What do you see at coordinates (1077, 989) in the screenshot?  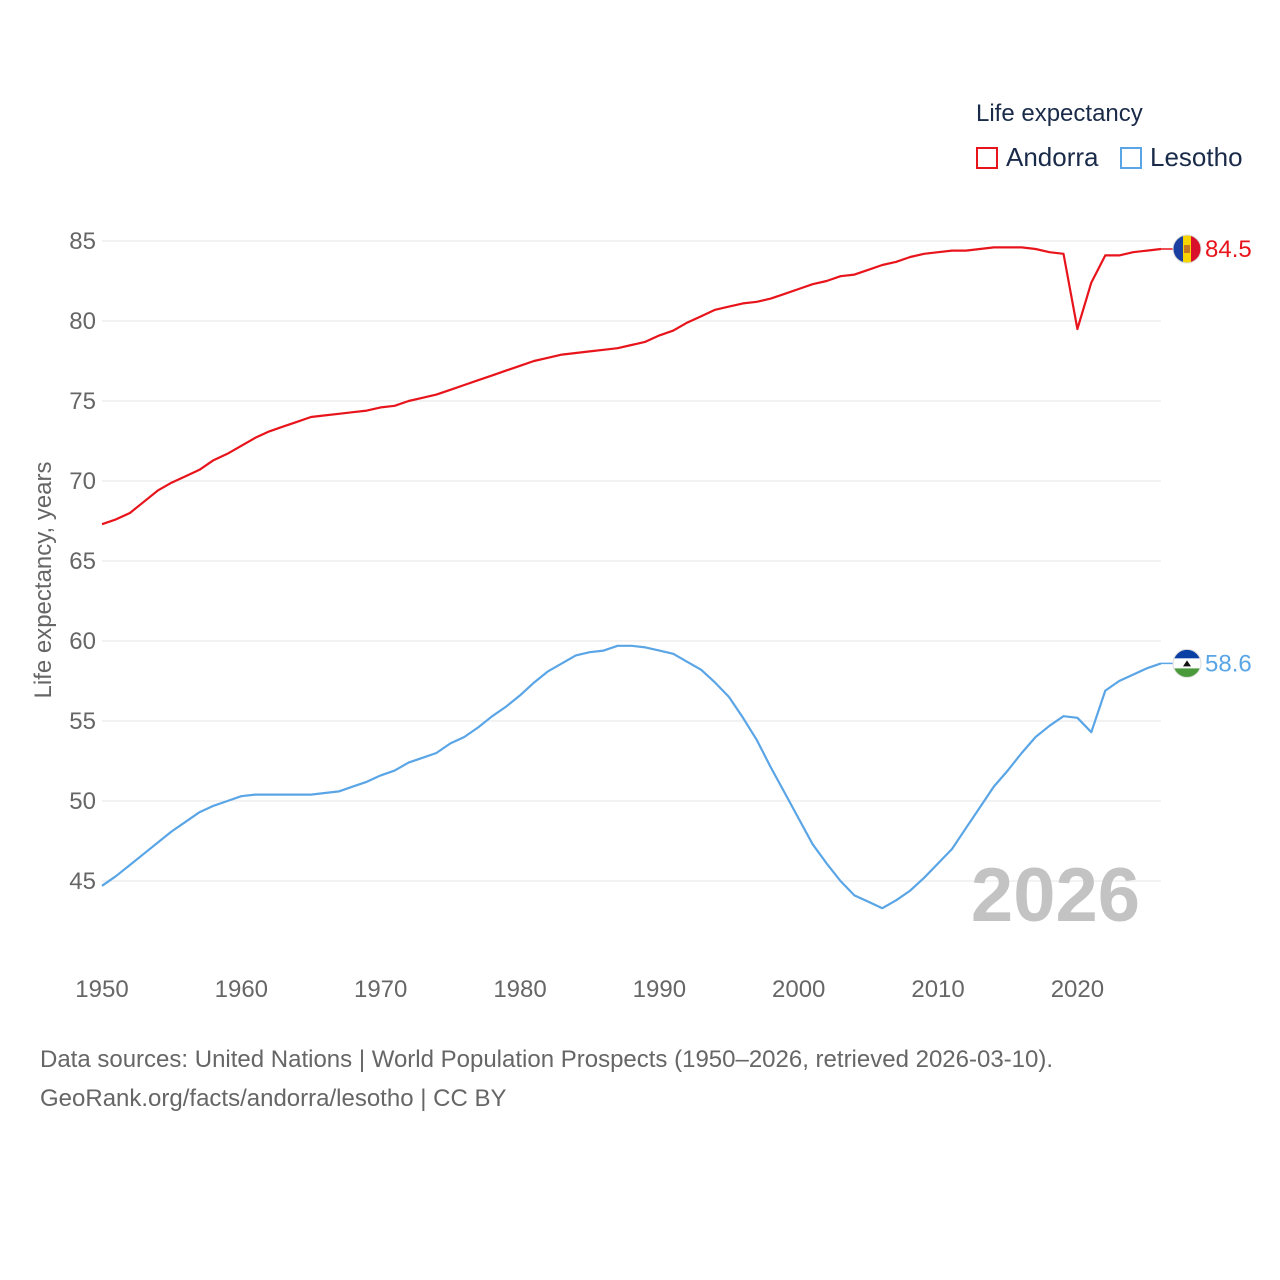 I see `x-tick-label-2020: 2020` at bounding box center [1077, 989].